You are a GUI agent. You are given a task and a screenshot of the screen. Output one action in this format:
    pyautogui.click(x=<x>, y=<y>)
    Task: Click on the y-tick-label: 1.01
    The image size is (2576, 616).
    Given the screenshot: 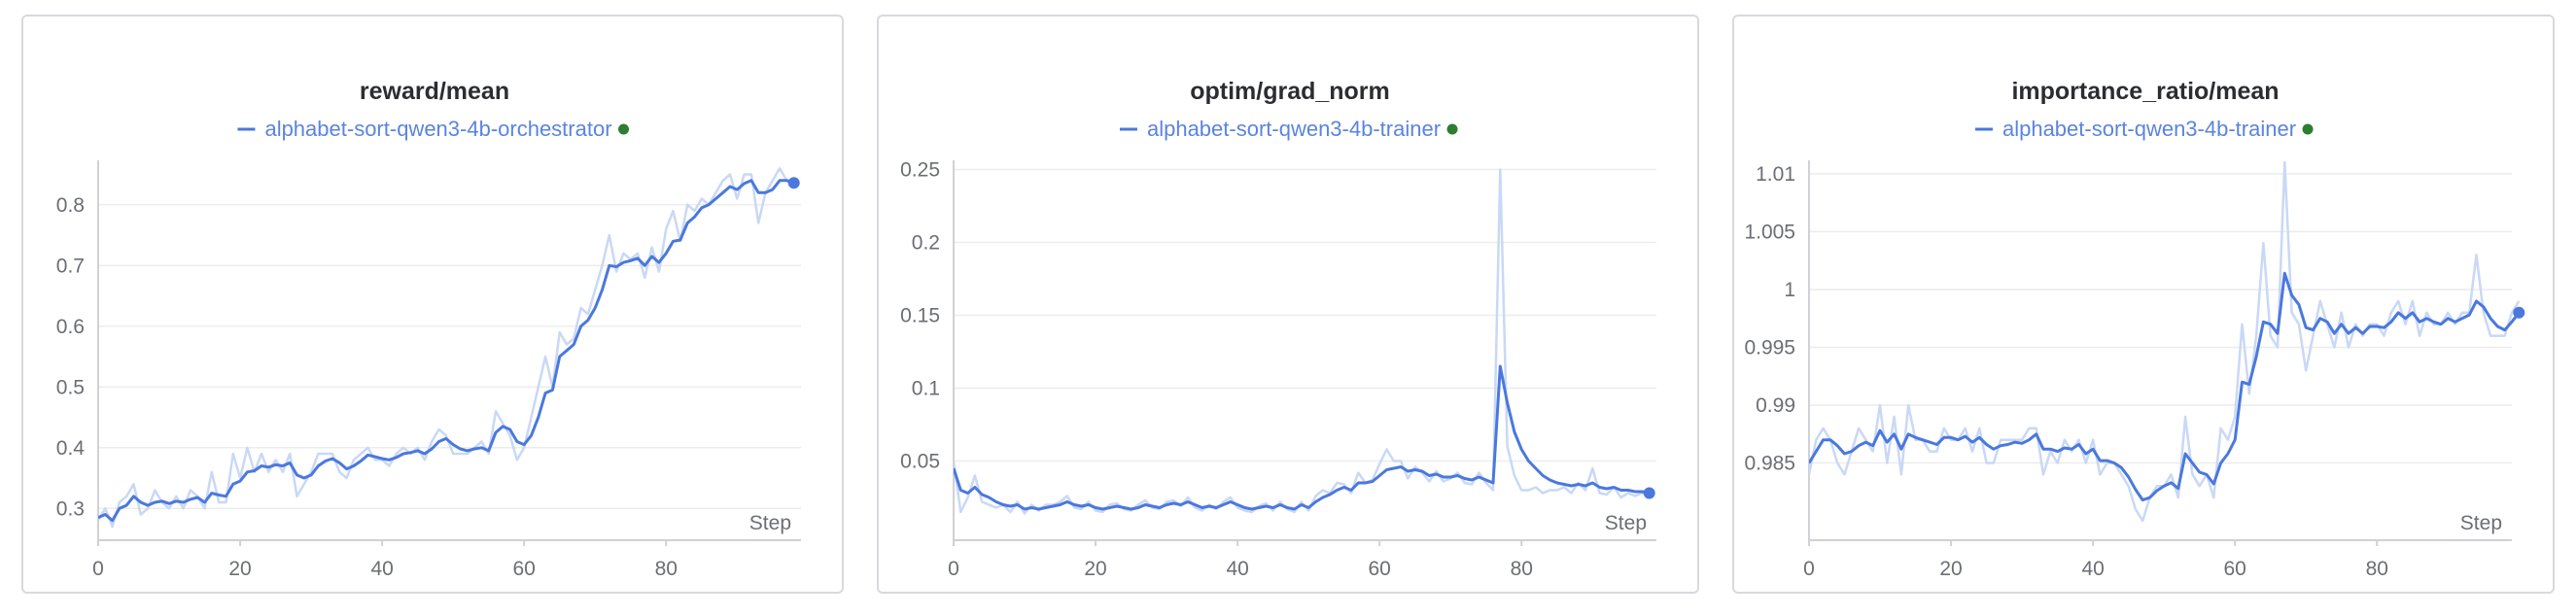 What is the action you would take?
    pyautogui.click(x=1775, y=174)
    